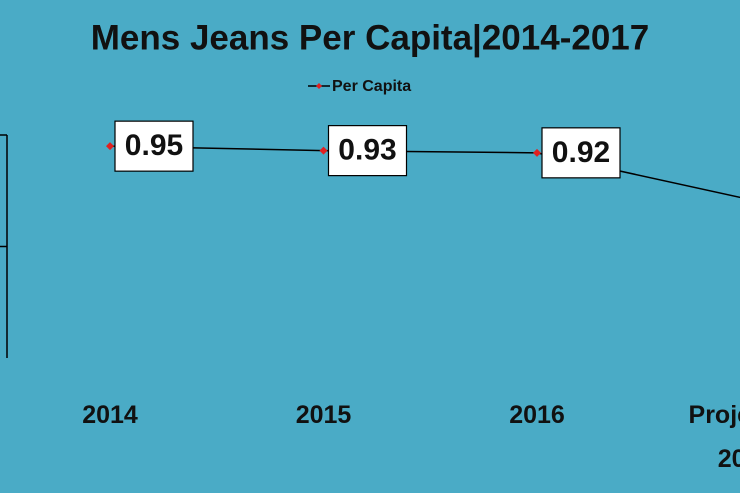 The image size is (740, 493). What do you see at coordinates (323, 415) in the screenshot?
I see `x-tick-label: 2015` at bounding box center [323, 415].